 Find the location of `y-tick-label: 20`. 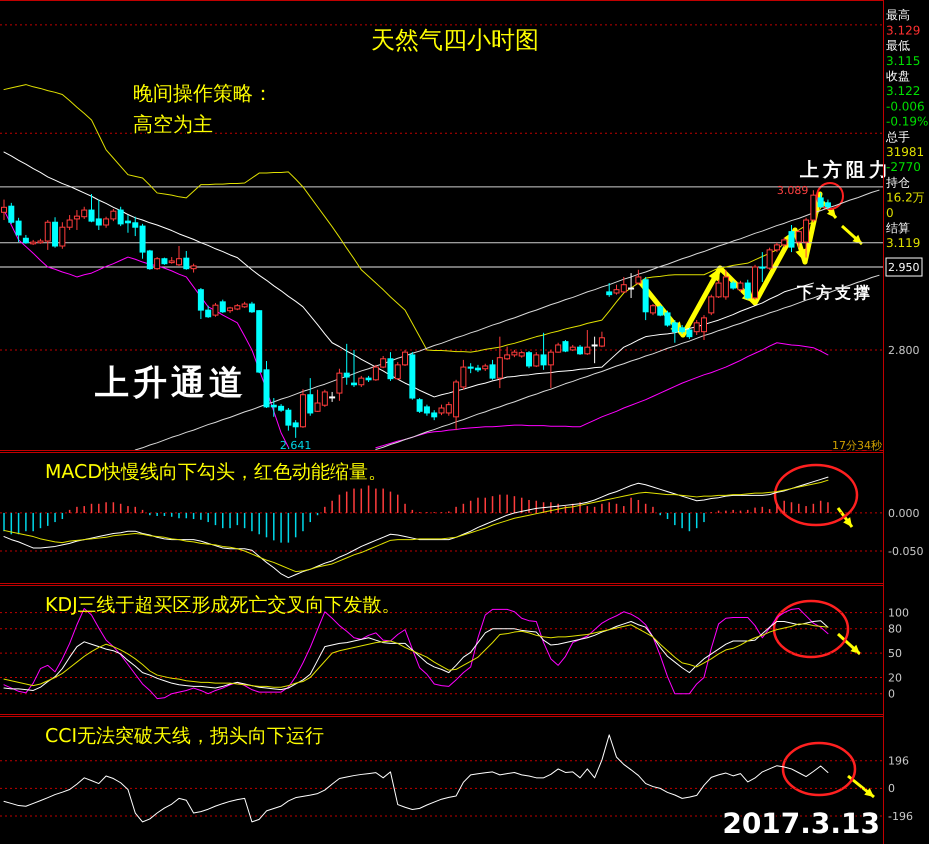

y-tick-label: 20 is located at coordinates (895, 677).